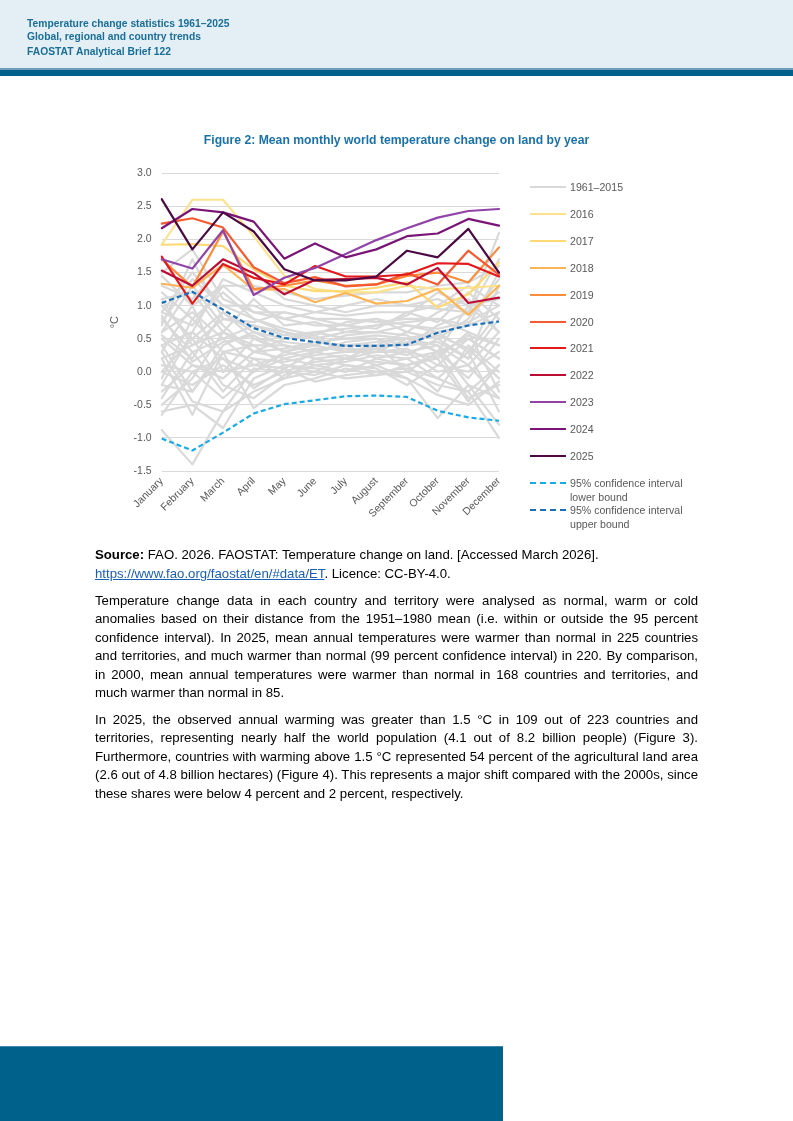 The height and width of the screenshot is (1121, 793). What do you see at coordinates (142, 403) in the screenshot?
I see `y-tick-label: -0.5` at bounding box center [142, 403].